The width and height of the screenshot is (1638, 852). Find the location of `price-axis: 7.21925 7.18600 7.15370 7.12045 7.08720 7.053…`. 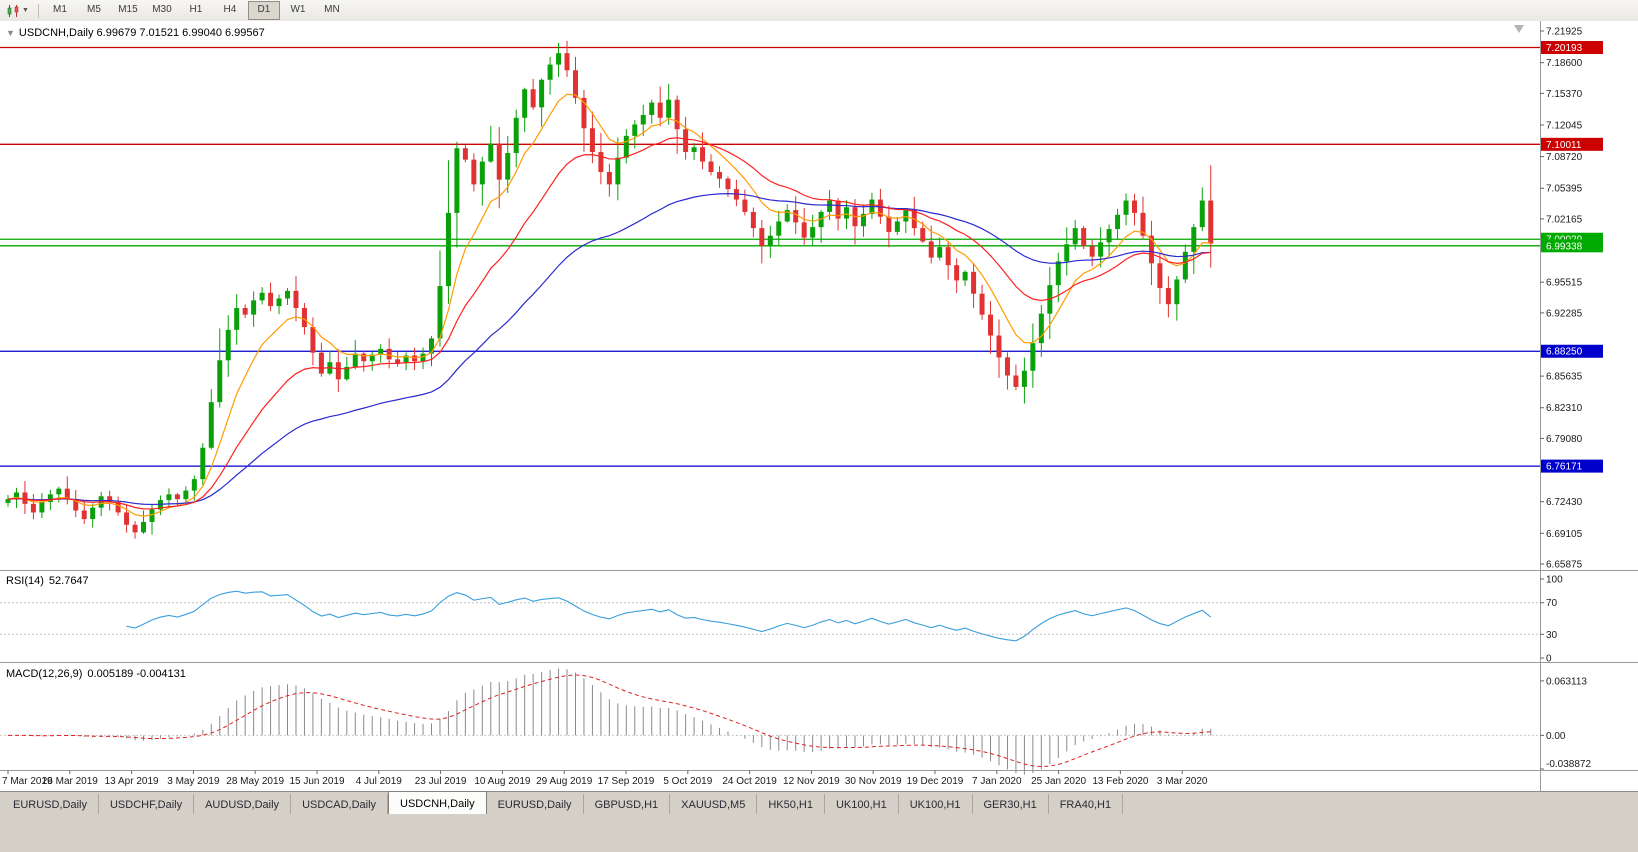

price-axis: 7.21925 7.18600 7.15370 7.12045 7.08720 7.053… is located at coordinates (1565, 398).